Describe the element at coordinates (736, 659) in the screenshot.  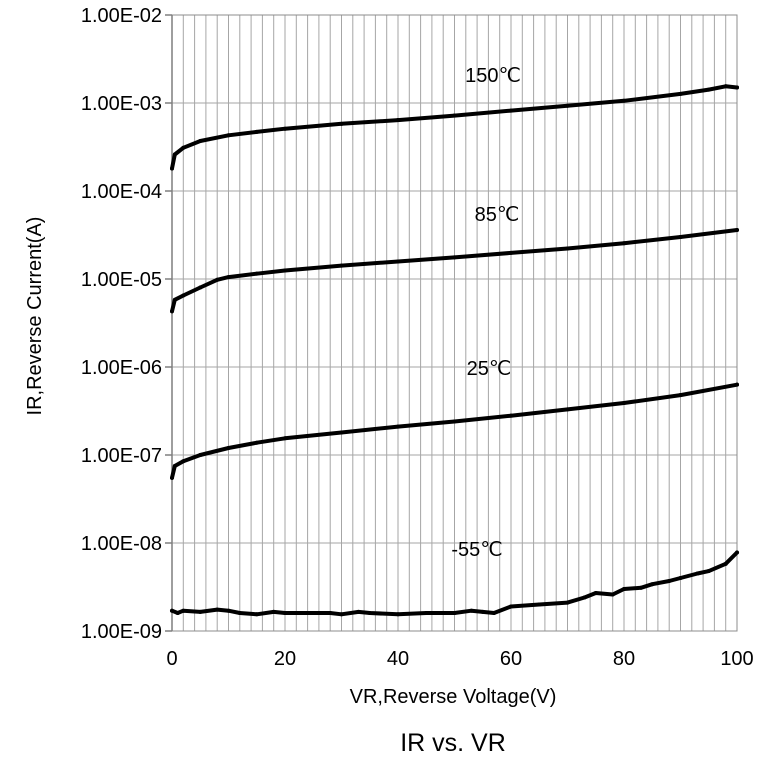
I see `x-tick-label: 100` at that location.